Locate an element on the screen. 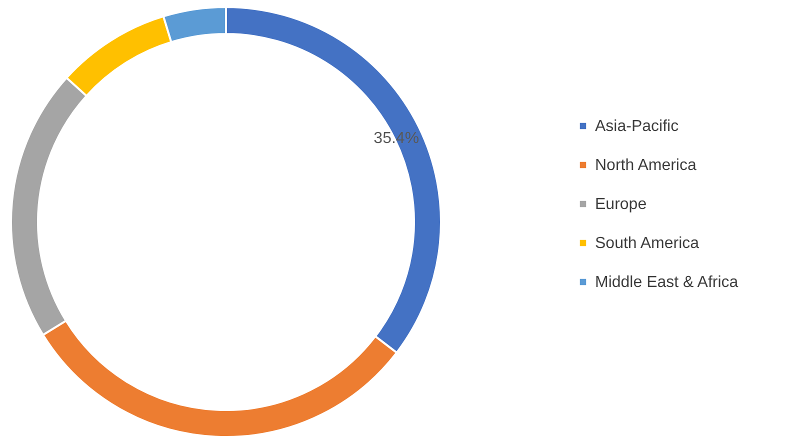  legend-label: Europe is located at coordinates (621, 204).